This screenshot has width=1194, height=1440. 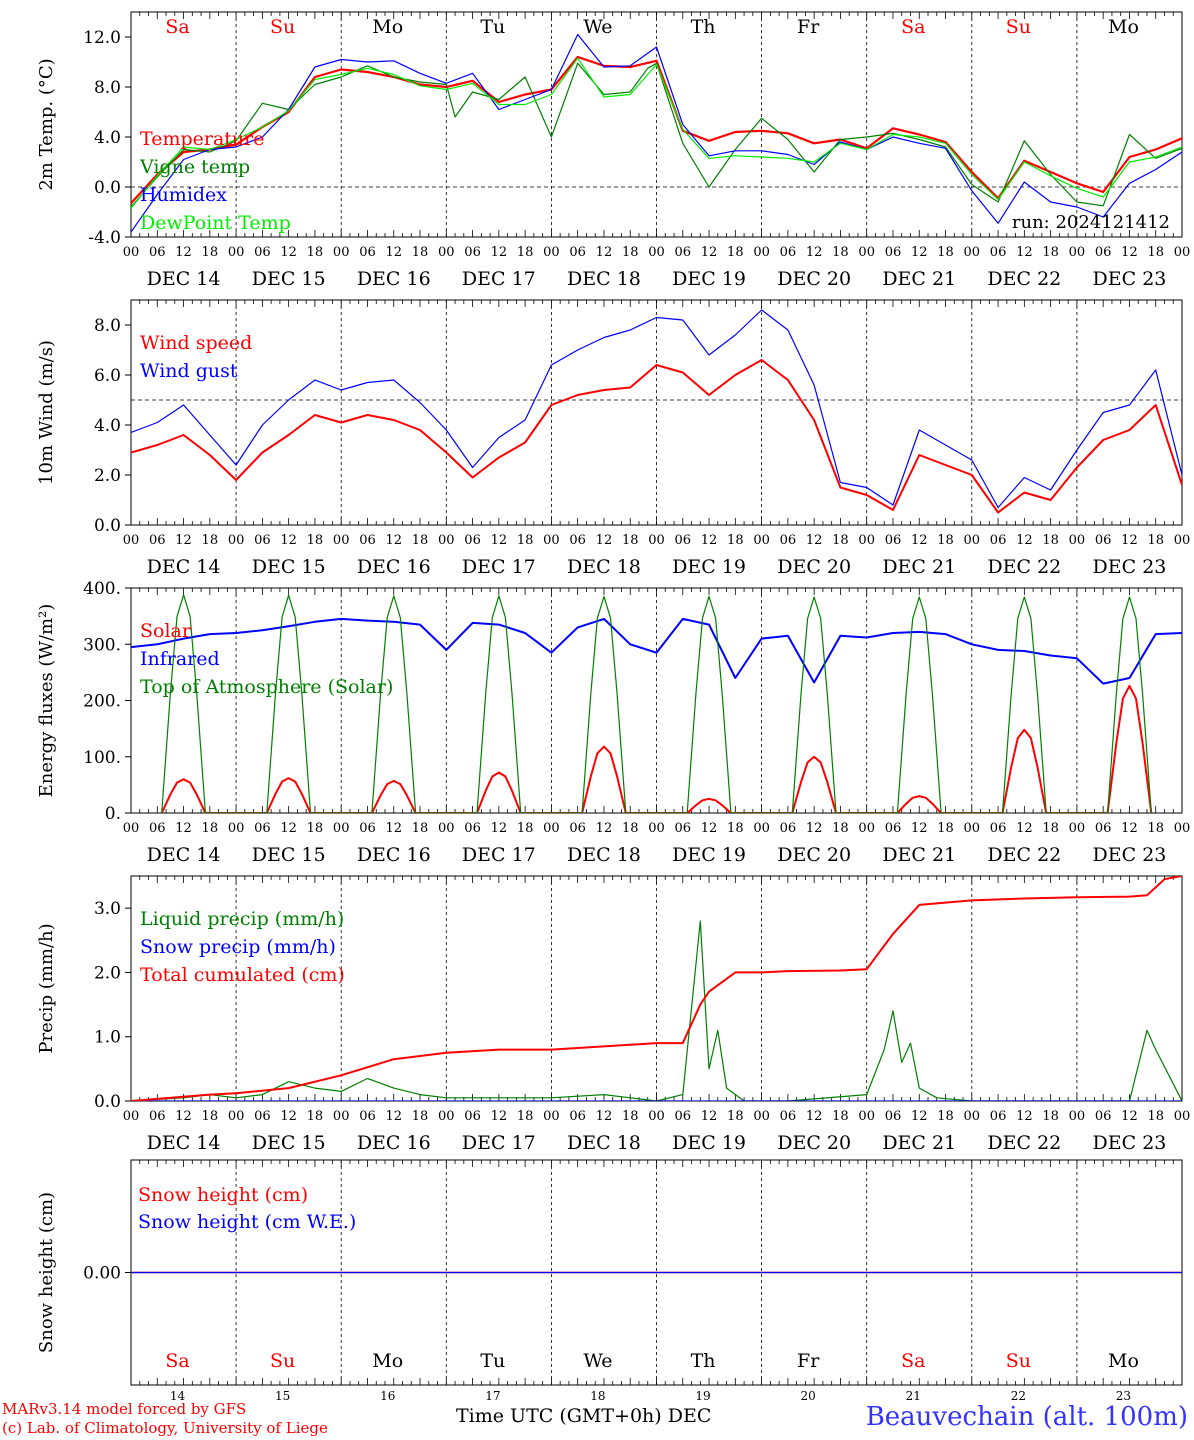 I want to click on date-label: DEC 19, so click(x=709, y=855).